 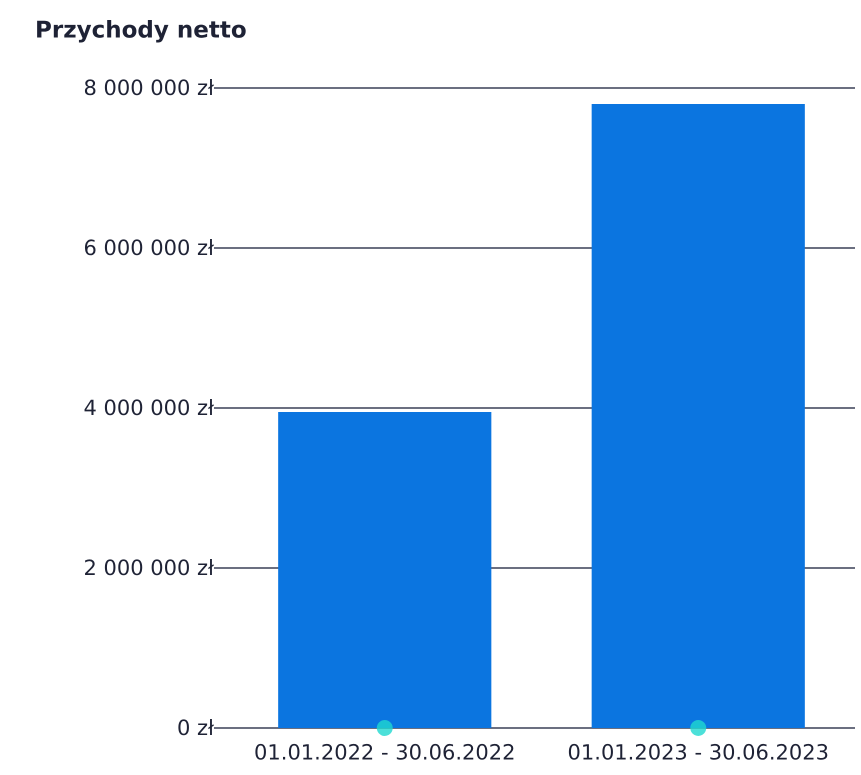 What do you see at coordinates (698, 752) in the screenshot?
I see `x-tick-label: 01.01.2023 - 30.06.2023` at bounding box center [698, 752].